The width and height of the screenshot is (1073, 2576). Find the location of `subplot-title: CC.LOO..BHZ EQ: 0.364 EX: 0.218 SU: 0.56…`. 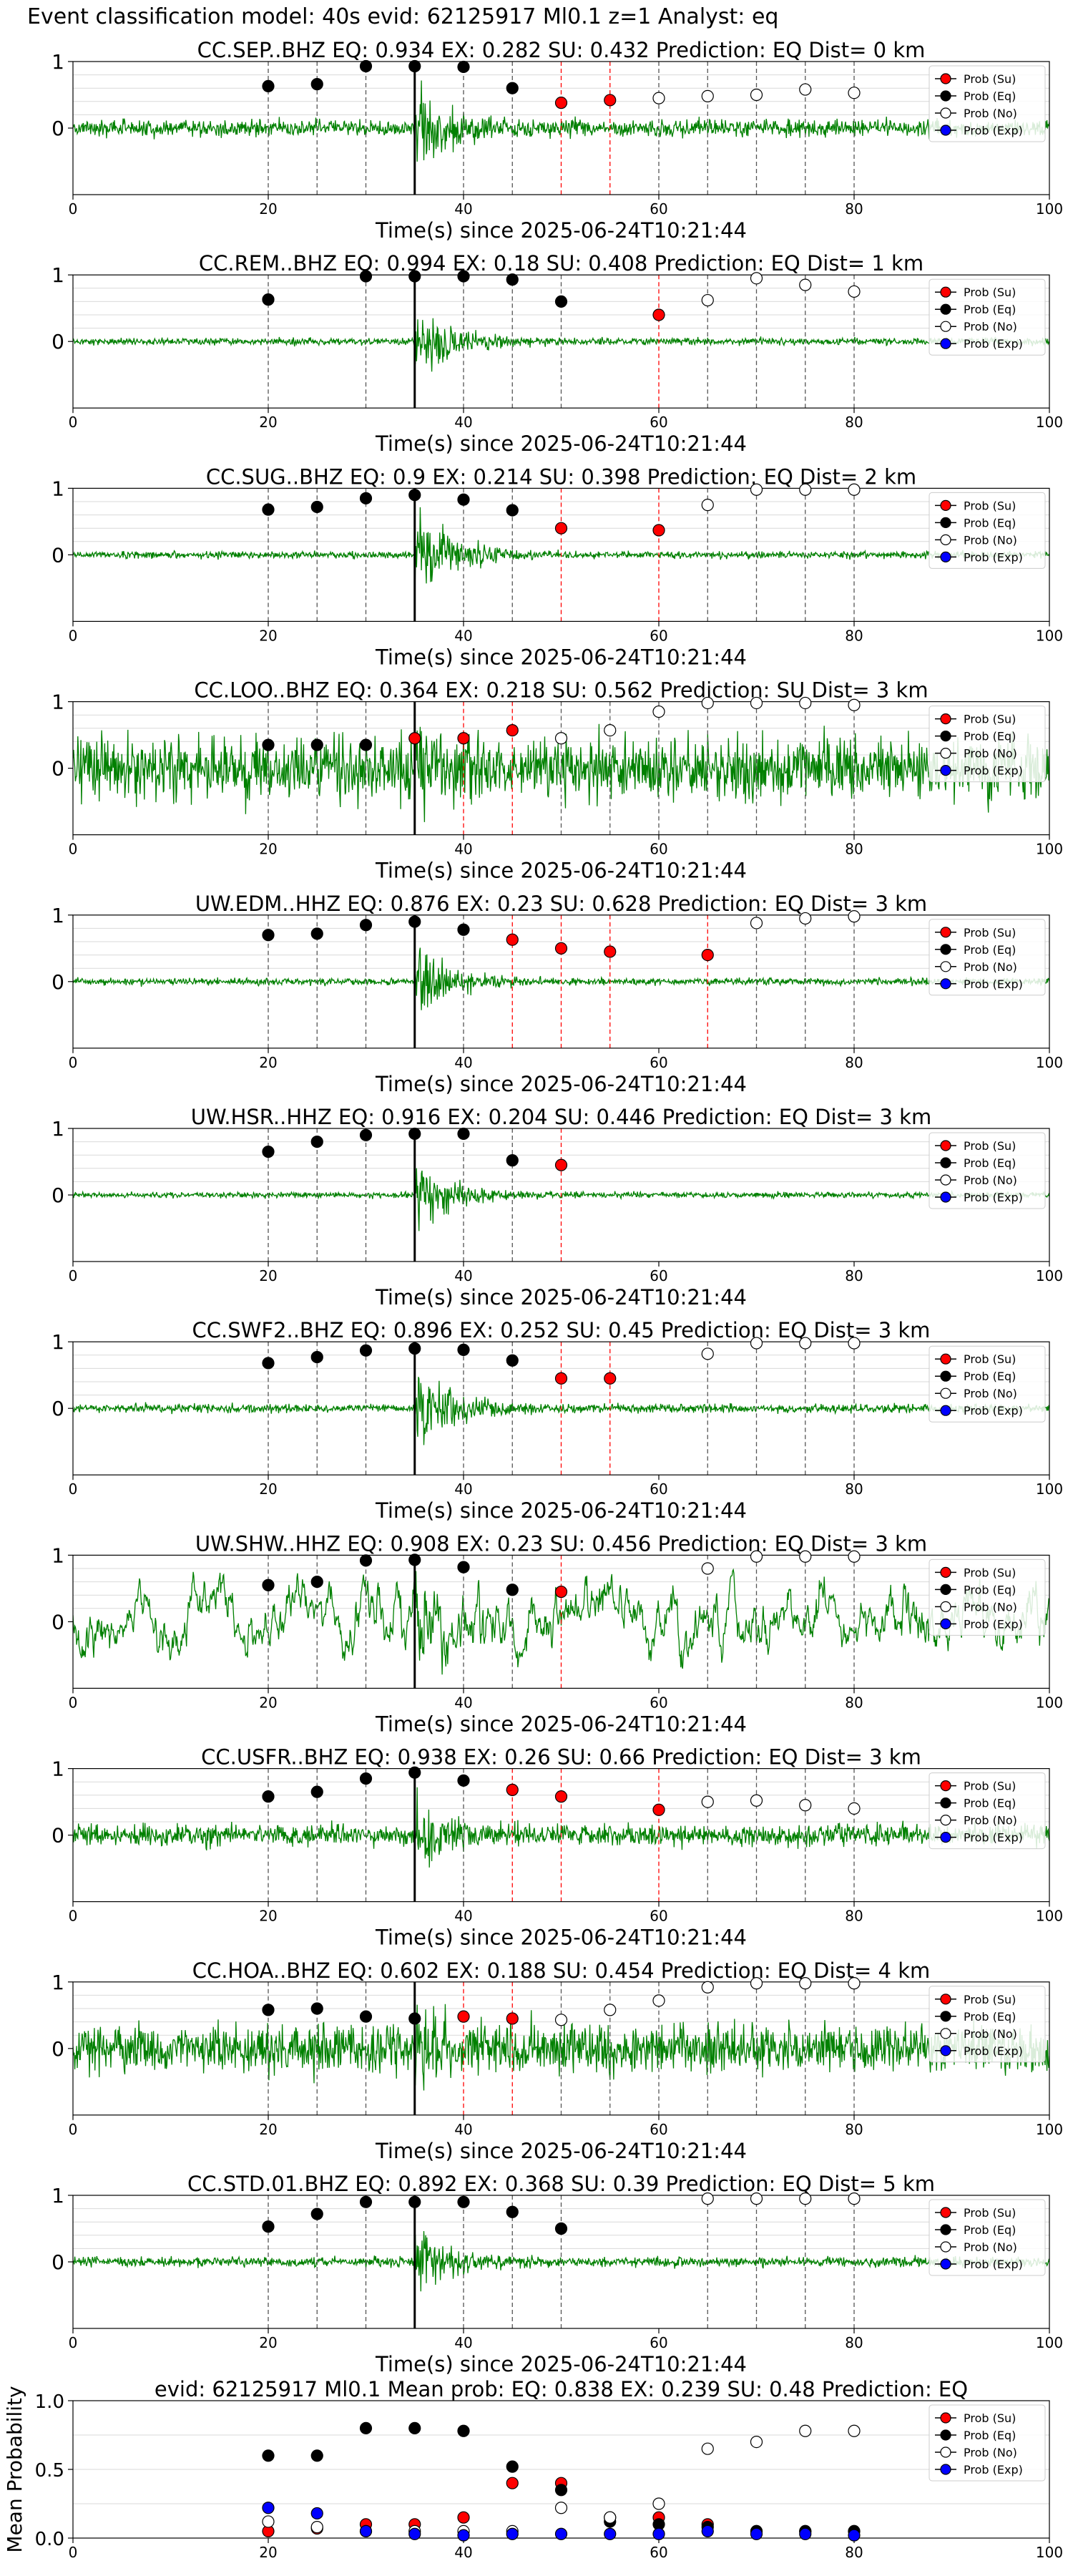

subplot-title: CC.LOO..BHZ EQ: 0.364 EX: 0.218 SU: 0.56… is located at coordinates (561, 690).